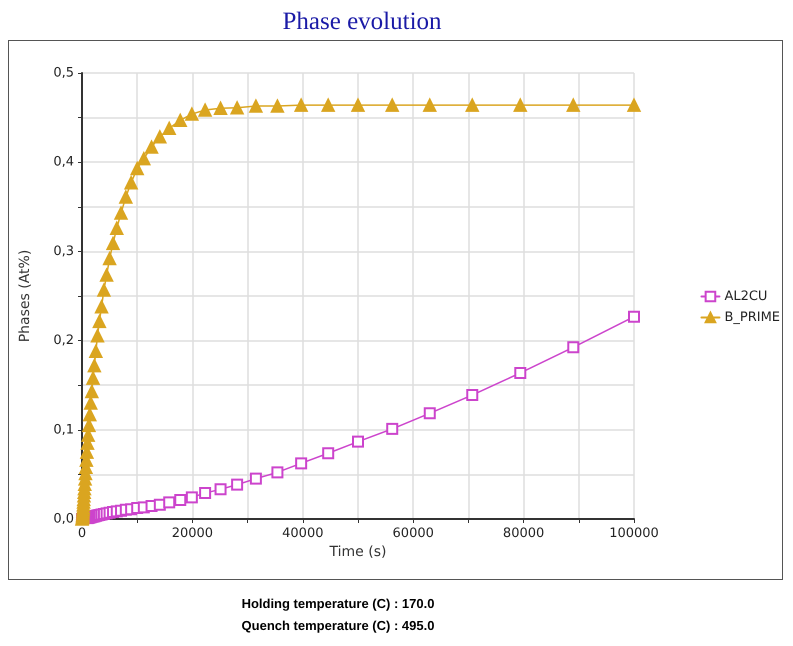 Image resolution: width=793 pixels, height=646 pixels. Describe the element at coordinates (193, 533) in the screenshot. I see `x-tick-label: 20000` at that location.